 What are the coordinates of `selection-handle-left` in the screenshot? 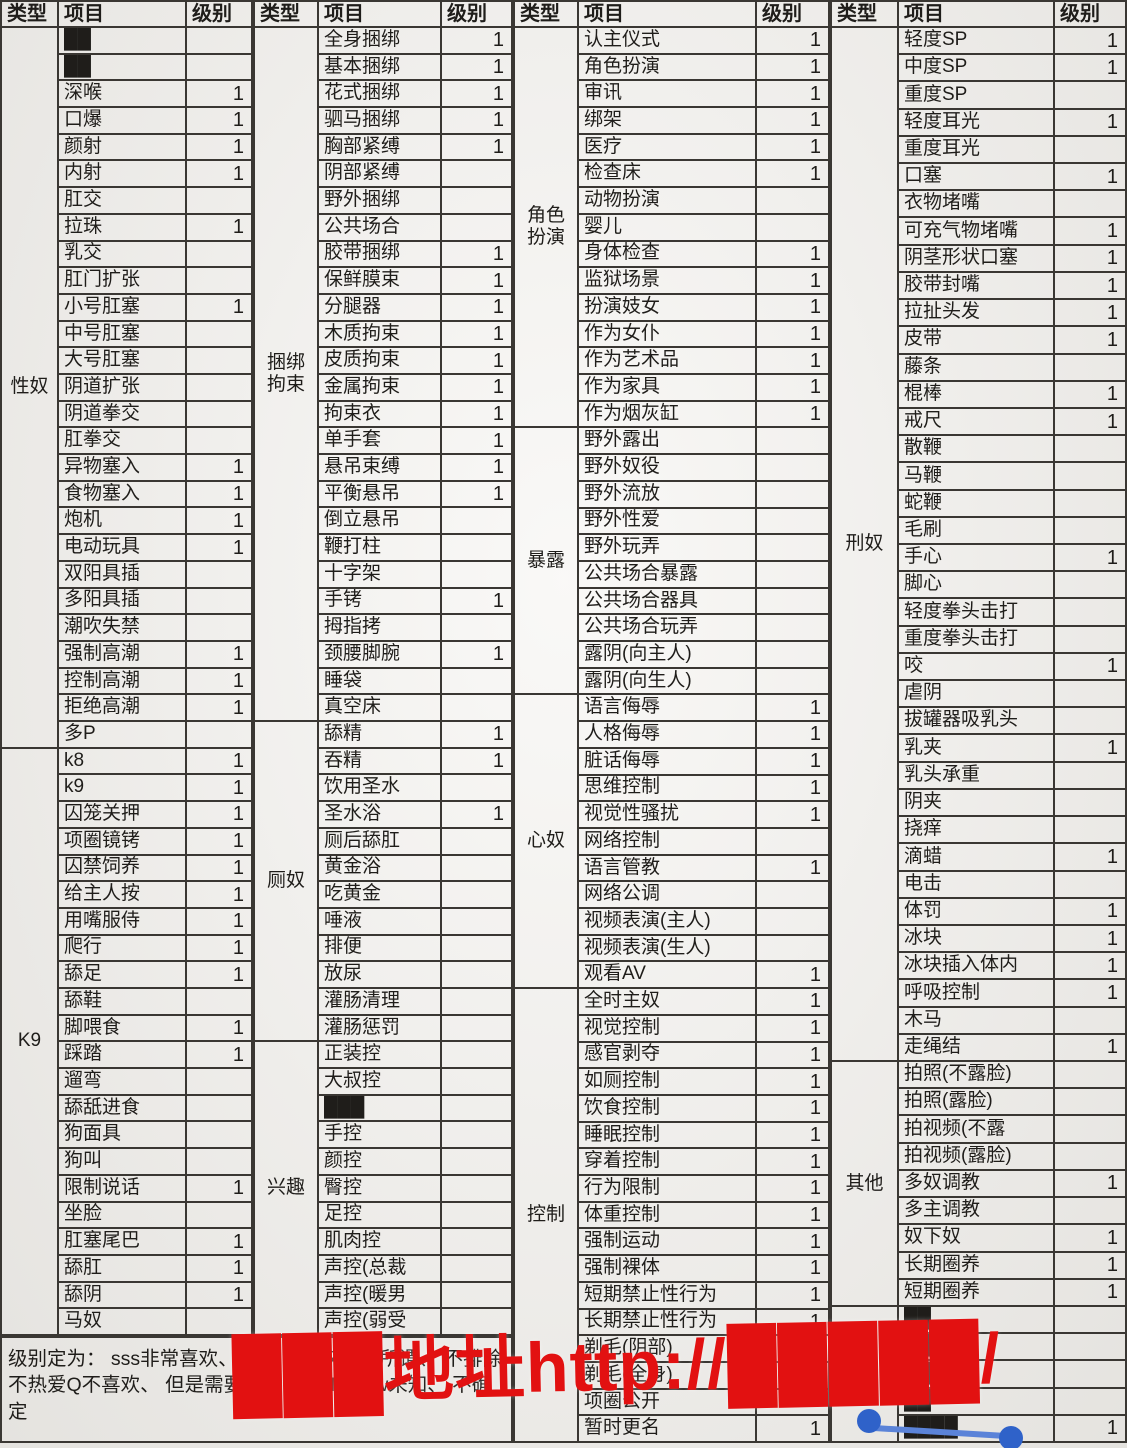 It's located at (869, 1421).